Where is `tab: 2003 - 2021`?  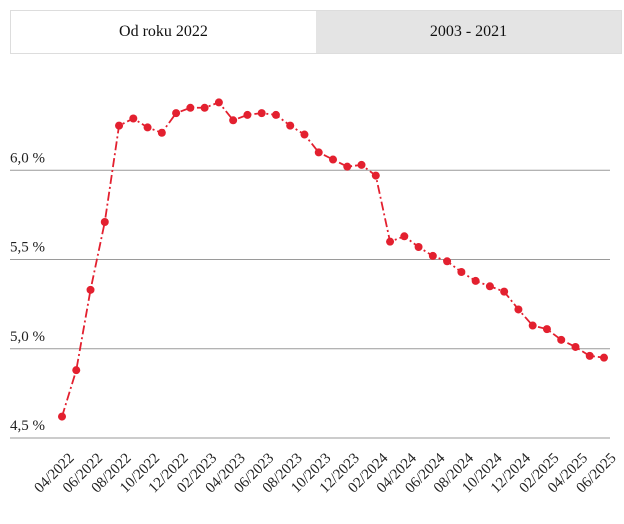 tab: 2003 - 2021 is located at coordinates (468, 31).